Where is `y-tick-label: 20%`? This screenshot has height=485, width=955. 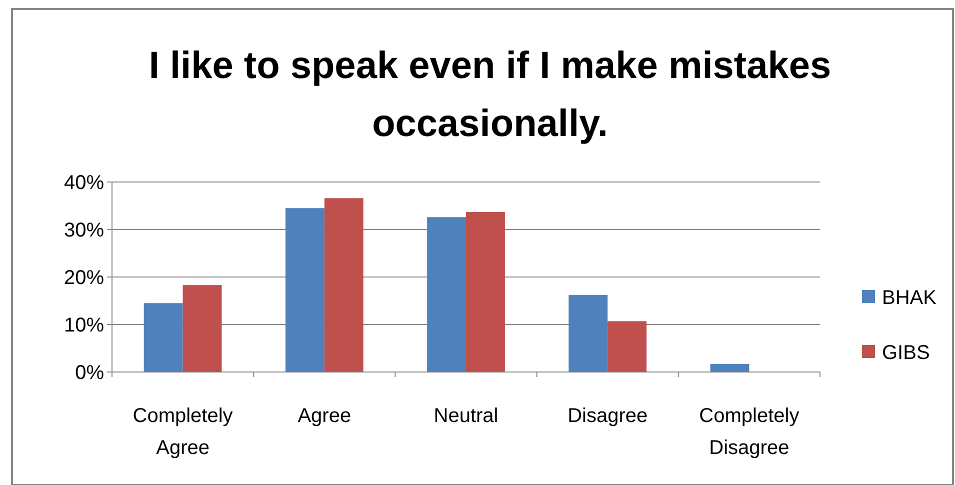 y-tick-label: 20% is located at coordinates (84, 278).